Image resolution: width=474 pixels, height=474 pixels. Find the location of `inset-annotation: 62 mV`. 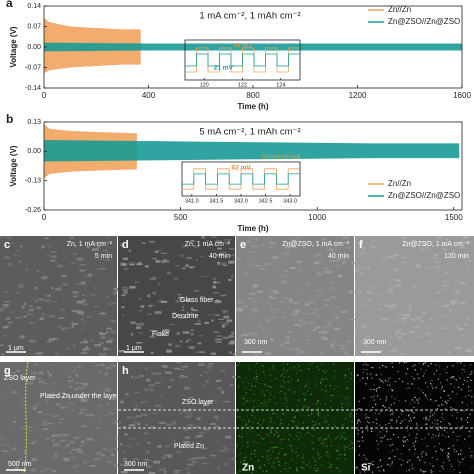

inset-annotation: 62 mV is located at coordinates (242, 168).